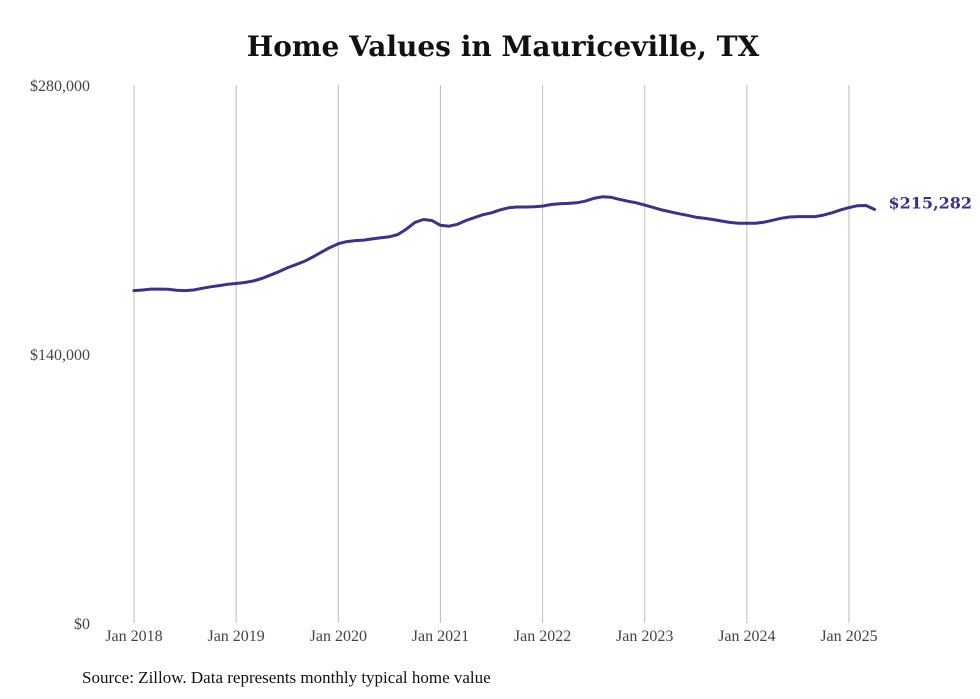 The image size is (980, 699). I want to click on y-tick-label: $0, so click(82, 624).